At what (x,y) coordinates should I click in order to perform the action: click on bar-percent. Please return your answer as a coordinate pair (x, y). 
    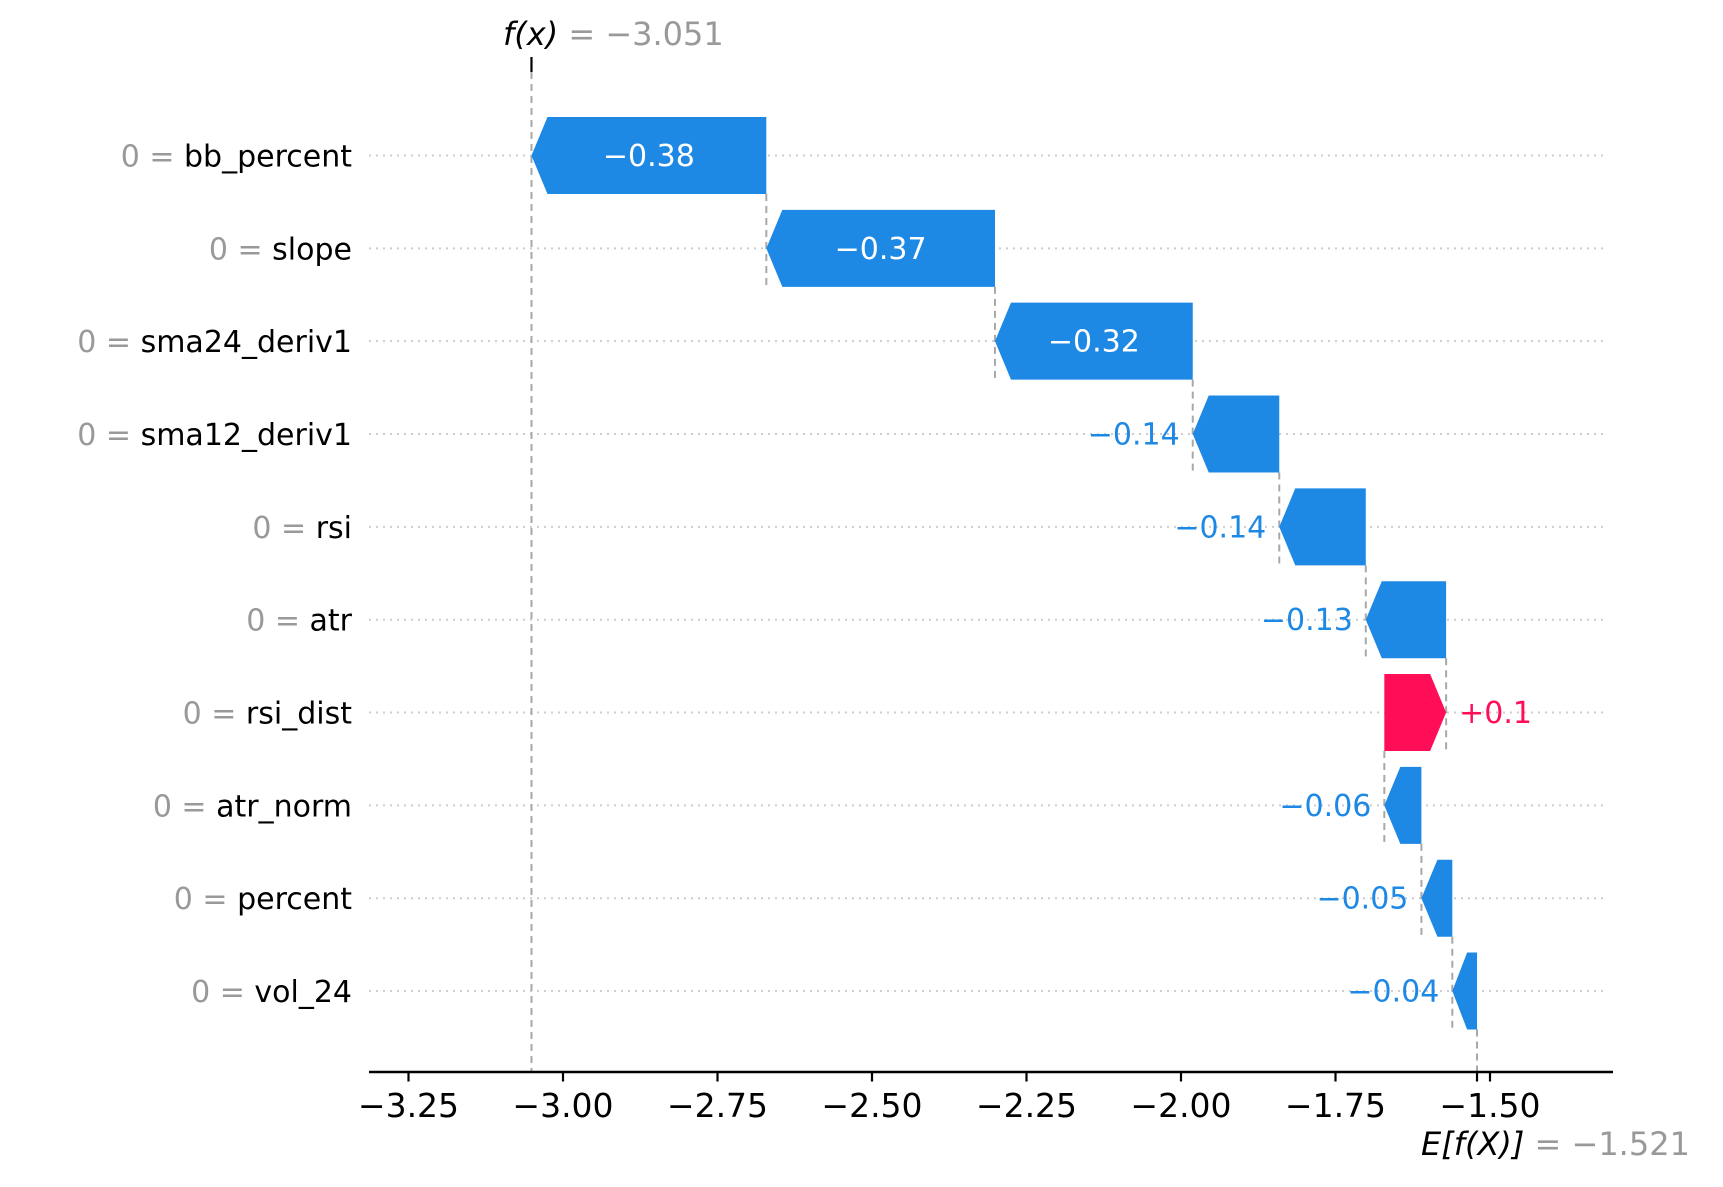
    Looking at the image, I should click on (1437, 898).